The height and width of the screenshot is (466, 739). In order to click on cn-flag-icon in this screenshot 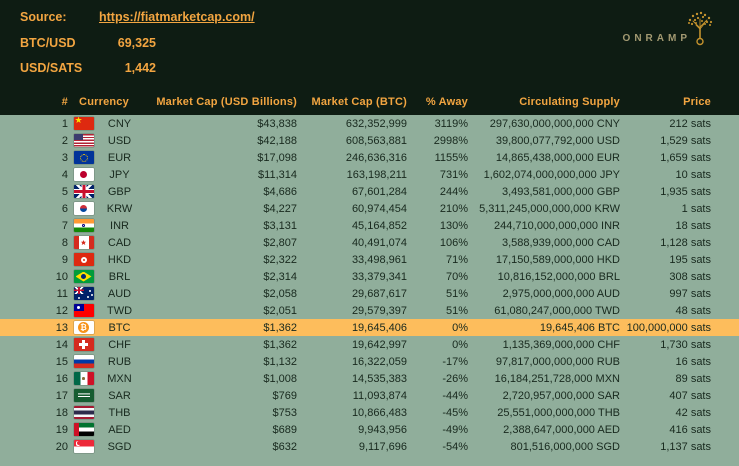, I will do `click(83, 123)`.